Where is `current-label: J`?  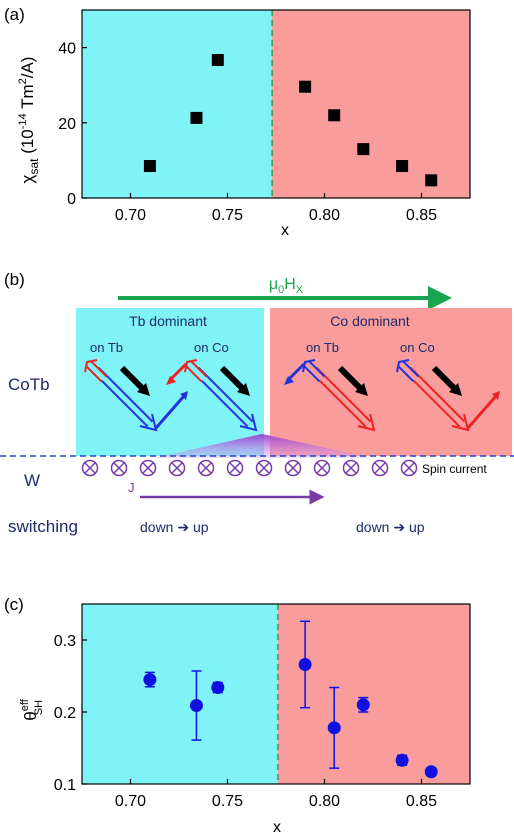 current-label: J is located at coordinates (131, 487).